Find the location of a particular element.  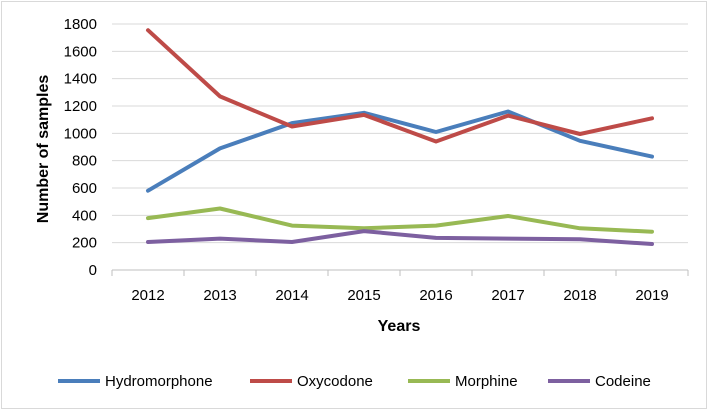

x-axis is located at coordinates (400, 272).